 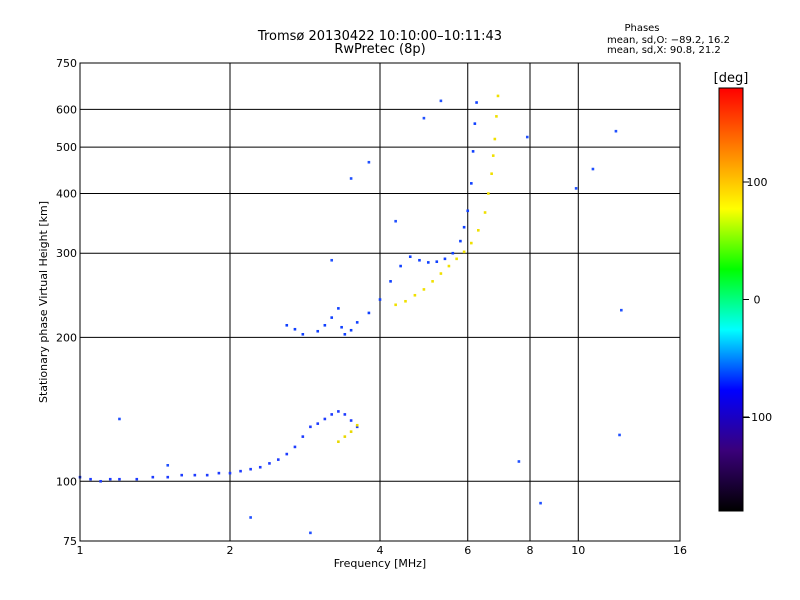 I want to click on y-tick-label: 200, so click(x=66, y=337).